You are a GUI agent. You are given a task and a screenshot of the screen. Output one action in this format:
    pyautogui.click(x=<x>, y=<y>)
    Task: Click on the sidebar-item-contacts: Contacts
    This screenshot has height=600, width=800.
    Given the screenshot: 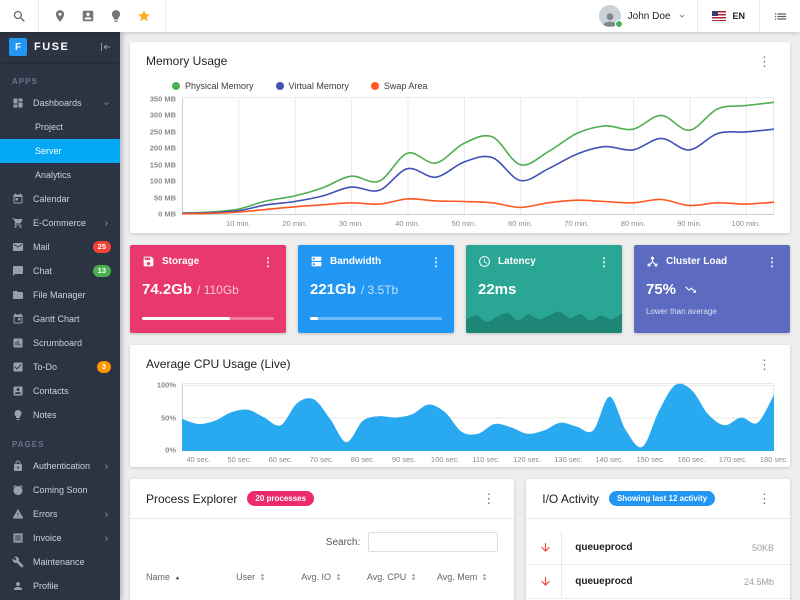 What is the action you would take?
    pyautogui.click(x=60, y=391)
    